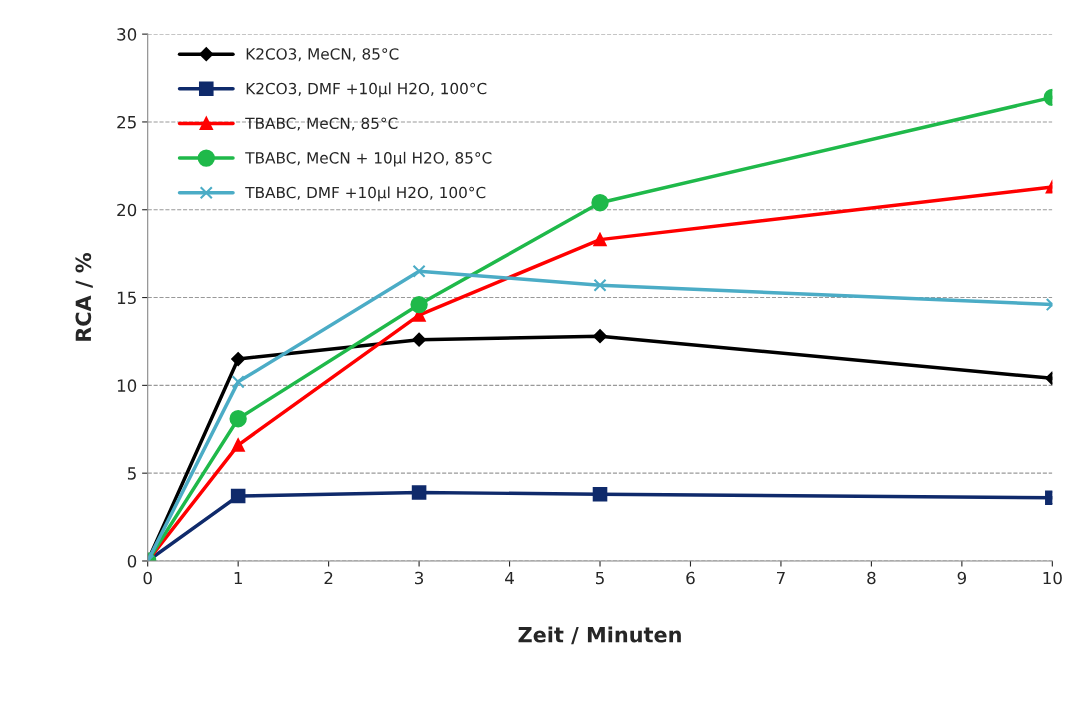  I want to click on y-axis-title: RCA / %, so click(84, 296).